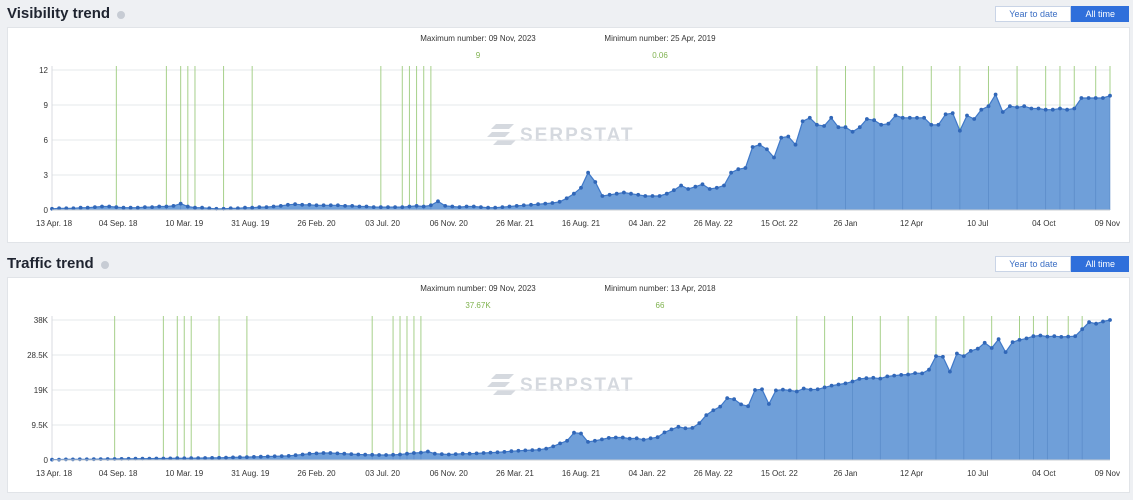  What do you see at coordinates (184, 473) in the screenshot?
I see `x-tick-label: 10 Mar. 19` at bounding box center [184, 473].